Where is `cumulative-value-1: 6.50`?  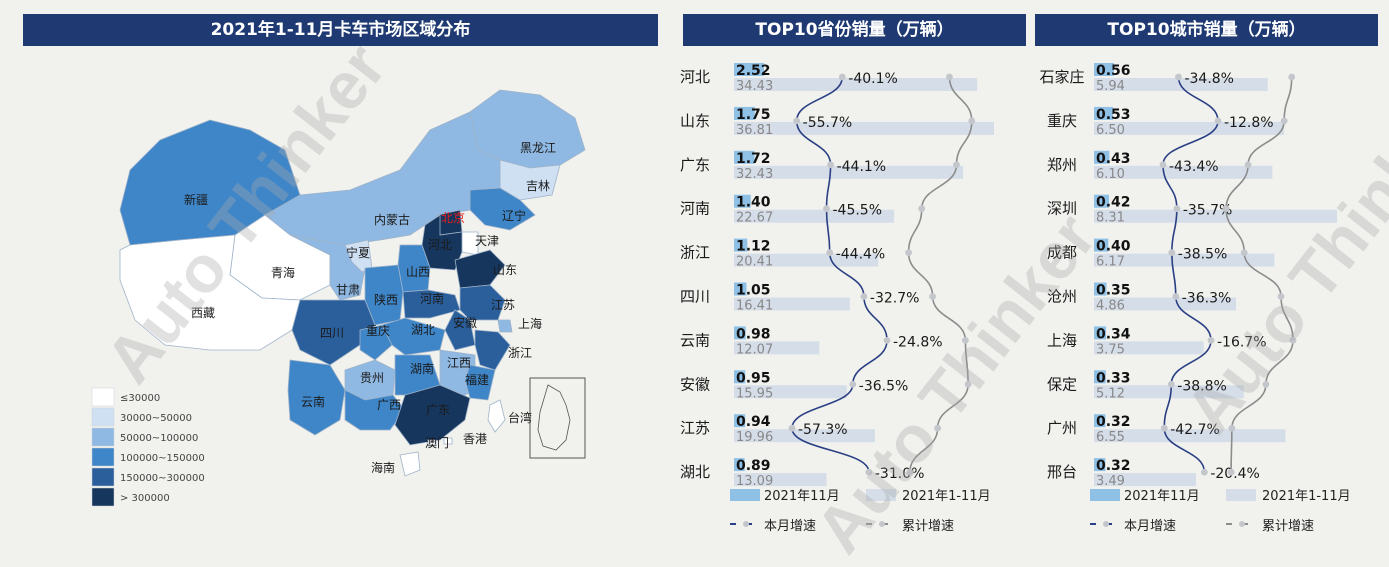 cumulative-value-1: 6.50 is located at coordinates (1110, 130).